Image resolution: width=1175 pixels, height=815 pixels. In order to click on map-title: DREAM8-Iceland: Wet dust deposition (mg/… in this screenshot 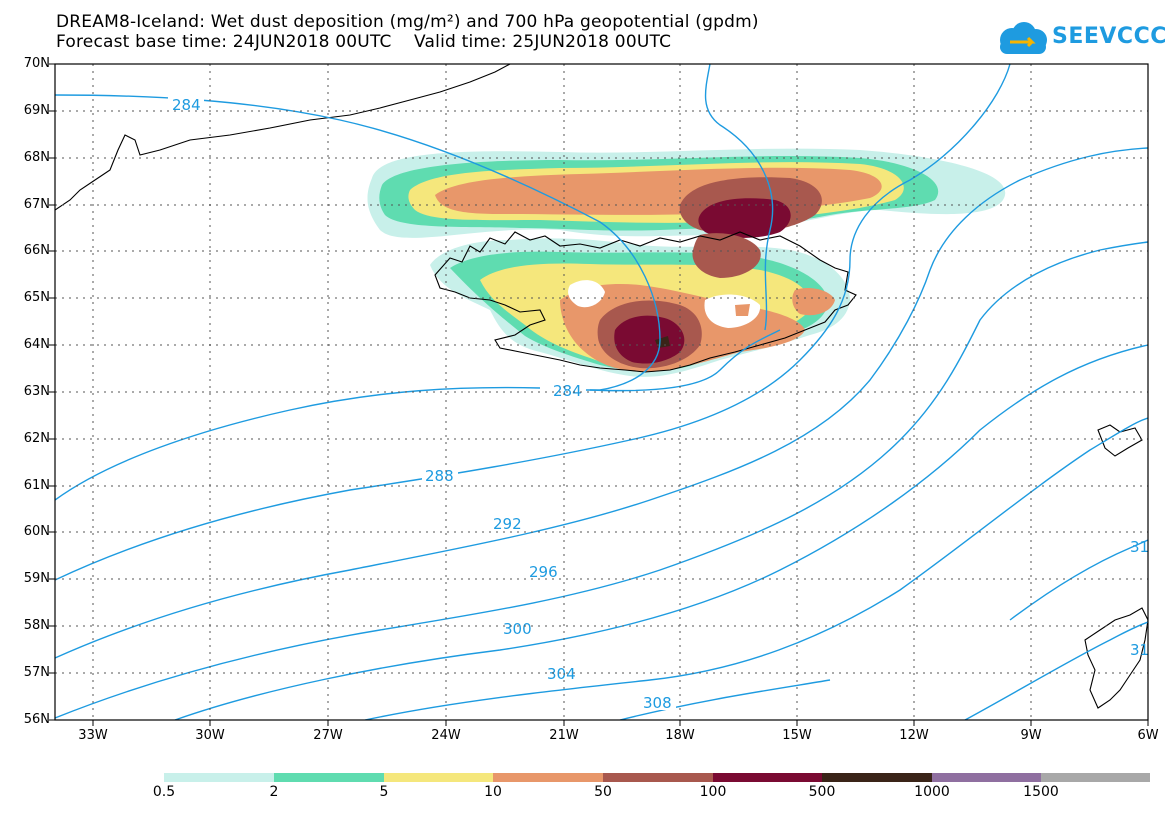, I will do `click(407, 22)`.